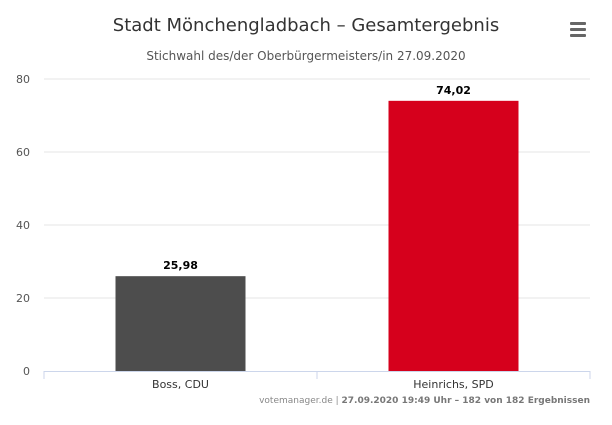 This screenshot has width=612, height=425. What do you see at coordinates (317, 381) in the screenshot?
I see `x-axis: Boss, CDU Heinrichs, SPD` at bounding box center [317, 381].